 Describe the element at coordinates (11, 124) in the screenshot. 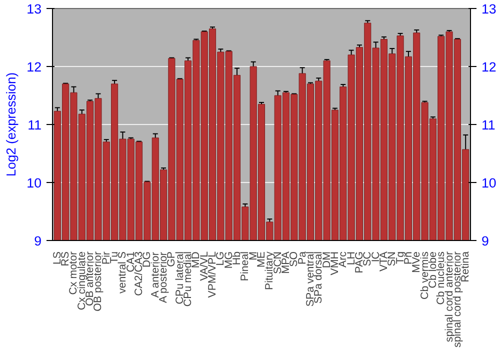

I see `y-axis-title: Log2 (expression)` at that location.